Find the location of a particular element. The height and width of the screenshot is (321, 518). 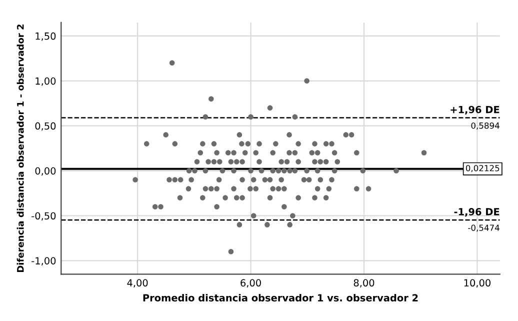

y-tick-label: -0,50 is located at coordinates (44, 216).